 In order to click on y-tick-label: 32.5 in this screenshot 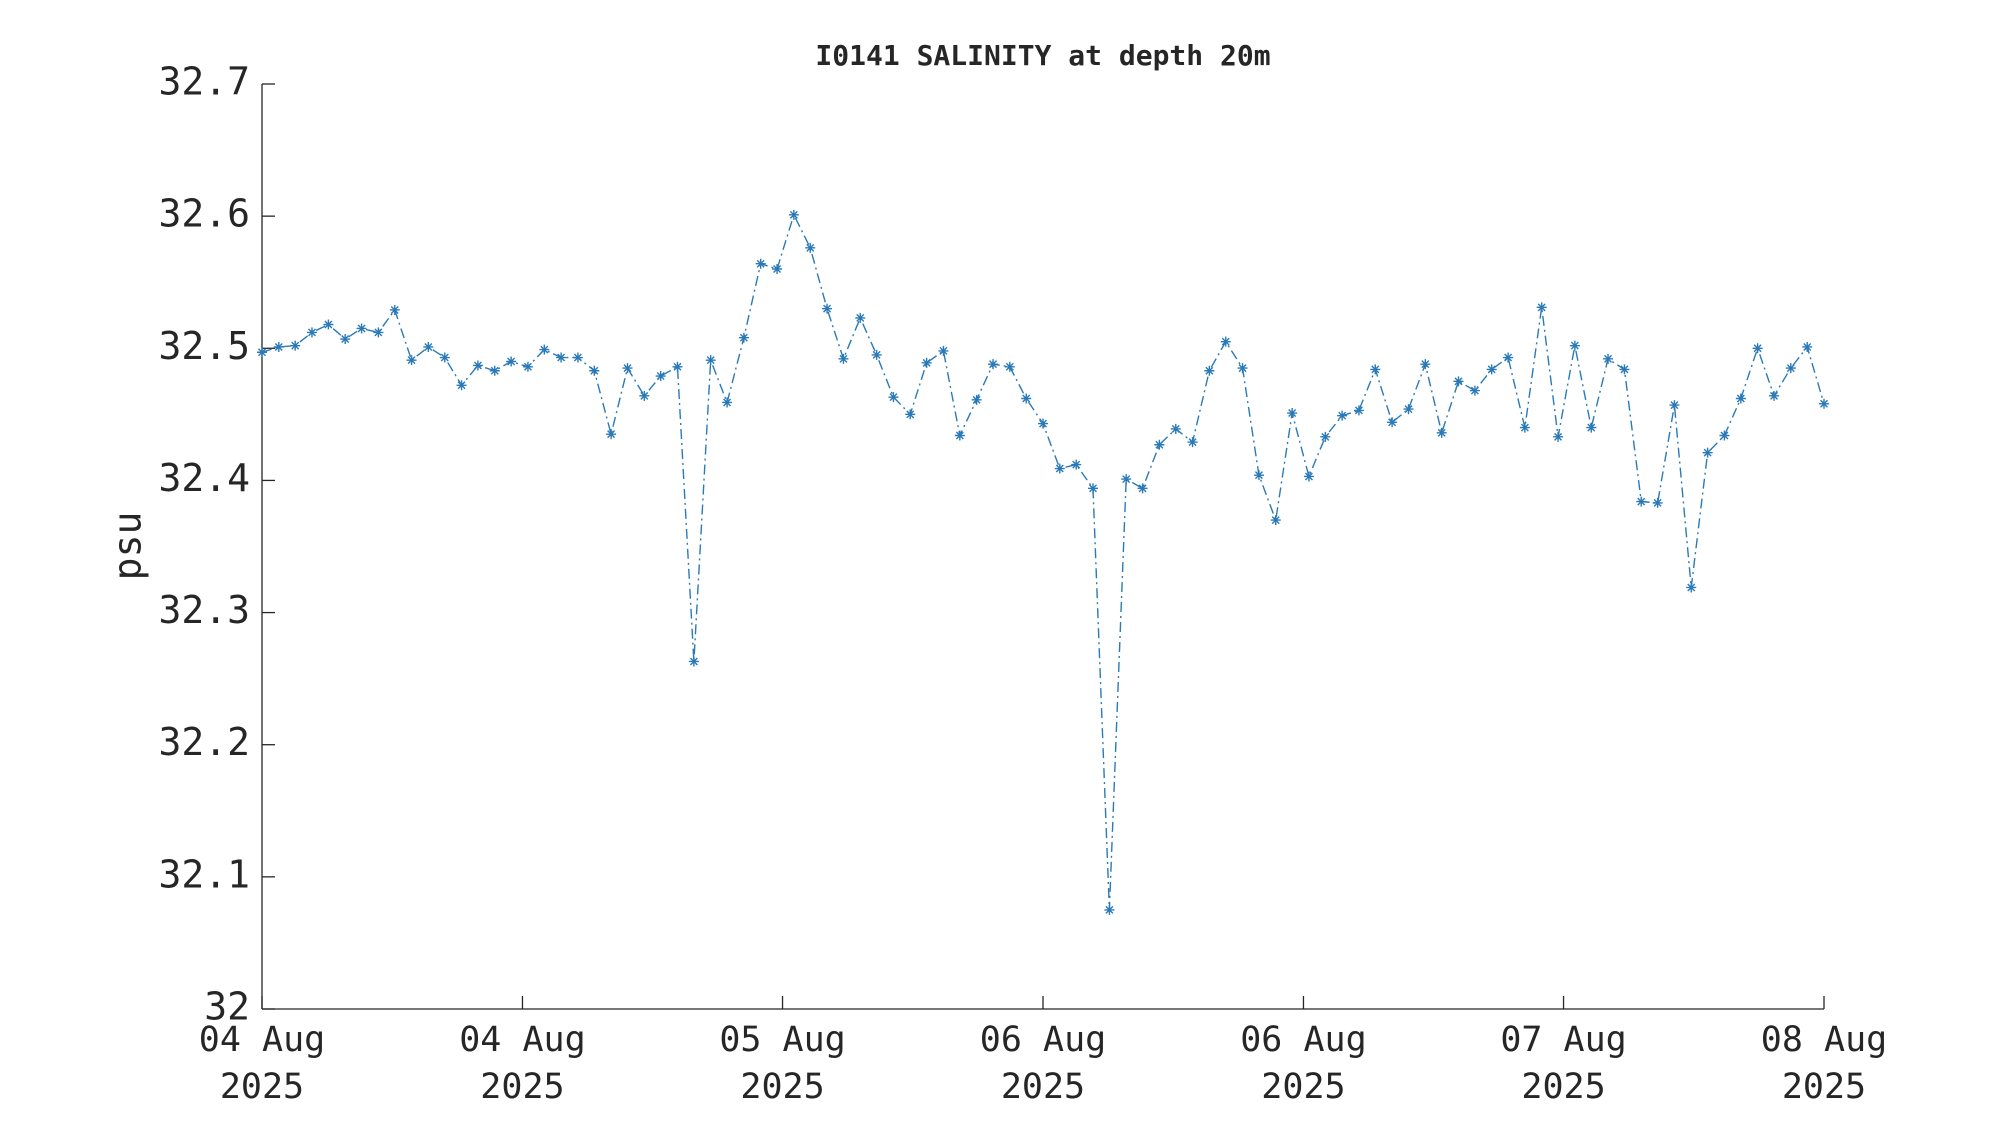, I will do `click(204, 346)`.